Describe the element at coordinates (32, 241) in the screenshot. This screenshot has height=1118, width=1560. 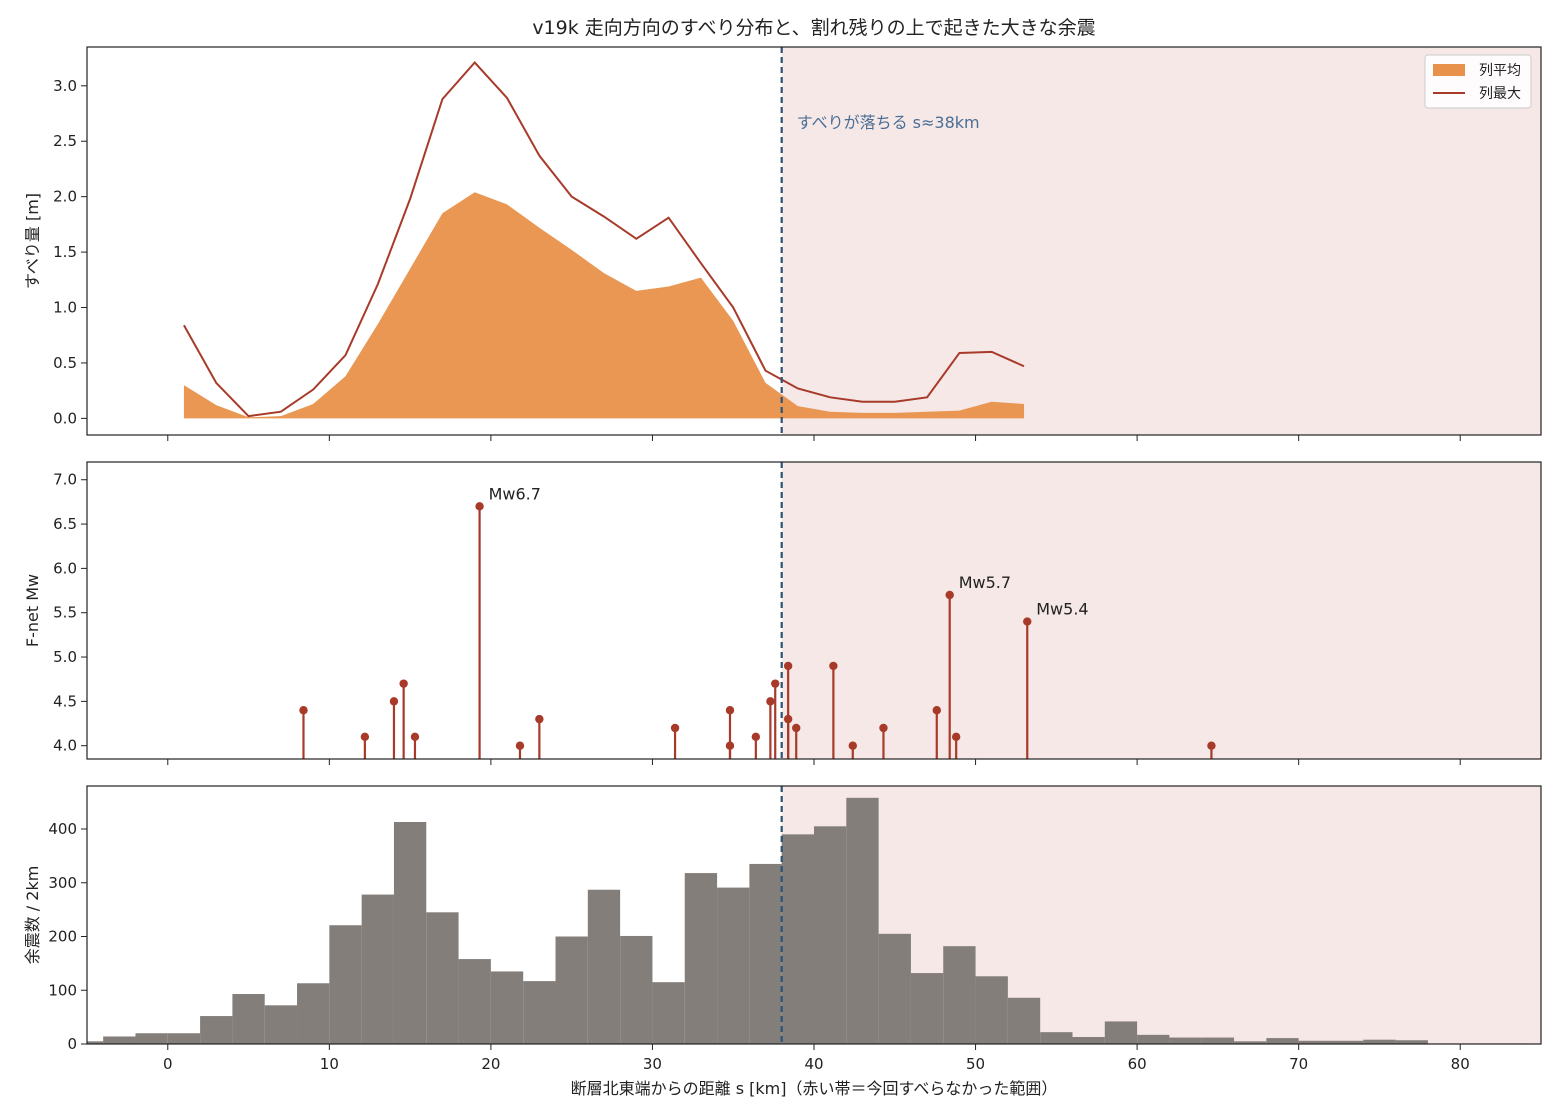
I see `y-axis-label: すべり量 [m]` at that location.